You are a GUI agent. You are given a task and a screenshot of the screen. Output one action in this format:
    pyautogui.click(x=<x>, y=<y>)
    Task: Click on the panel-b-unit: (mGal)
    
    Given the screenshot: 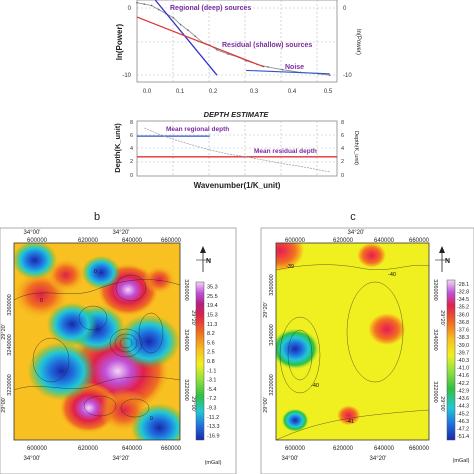 What is the action you would take?
    pyautogui.click(x=213, y=463)
    